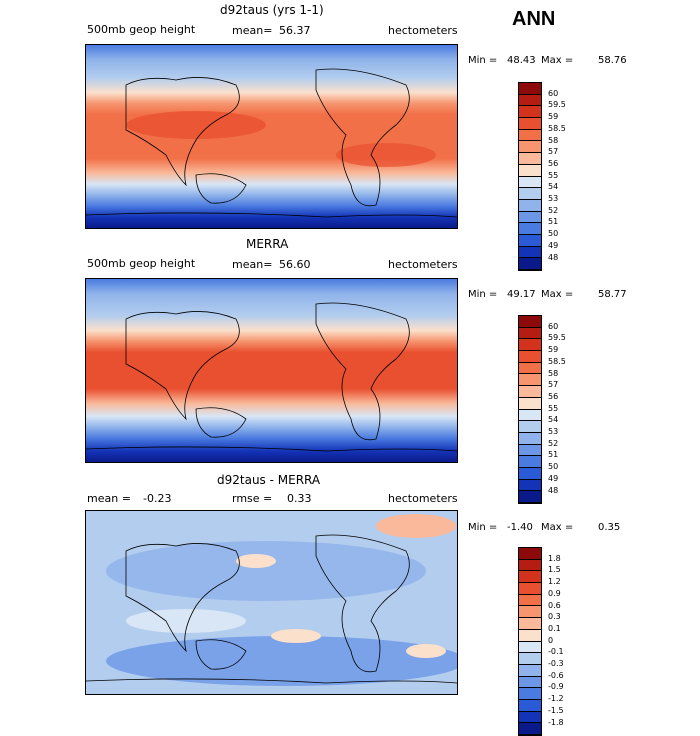 This screenshot has height=736, width=700. Describe the element at coordinates (556, 687) in the screenshot. I see `colorbar-tick-label: -0.9` at that location.